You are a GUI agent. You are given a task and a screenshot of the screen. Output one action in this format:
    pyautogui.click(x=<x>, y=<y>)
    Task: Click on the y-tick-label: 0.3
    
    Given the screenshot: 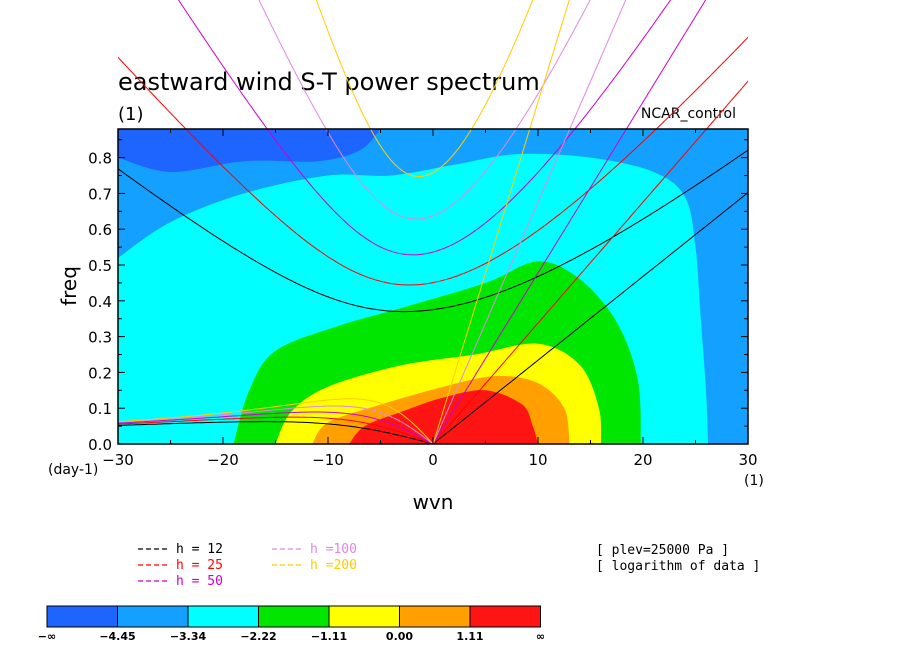 What is the action you would take?
    pyautogui.click(x=100, y=338)
    